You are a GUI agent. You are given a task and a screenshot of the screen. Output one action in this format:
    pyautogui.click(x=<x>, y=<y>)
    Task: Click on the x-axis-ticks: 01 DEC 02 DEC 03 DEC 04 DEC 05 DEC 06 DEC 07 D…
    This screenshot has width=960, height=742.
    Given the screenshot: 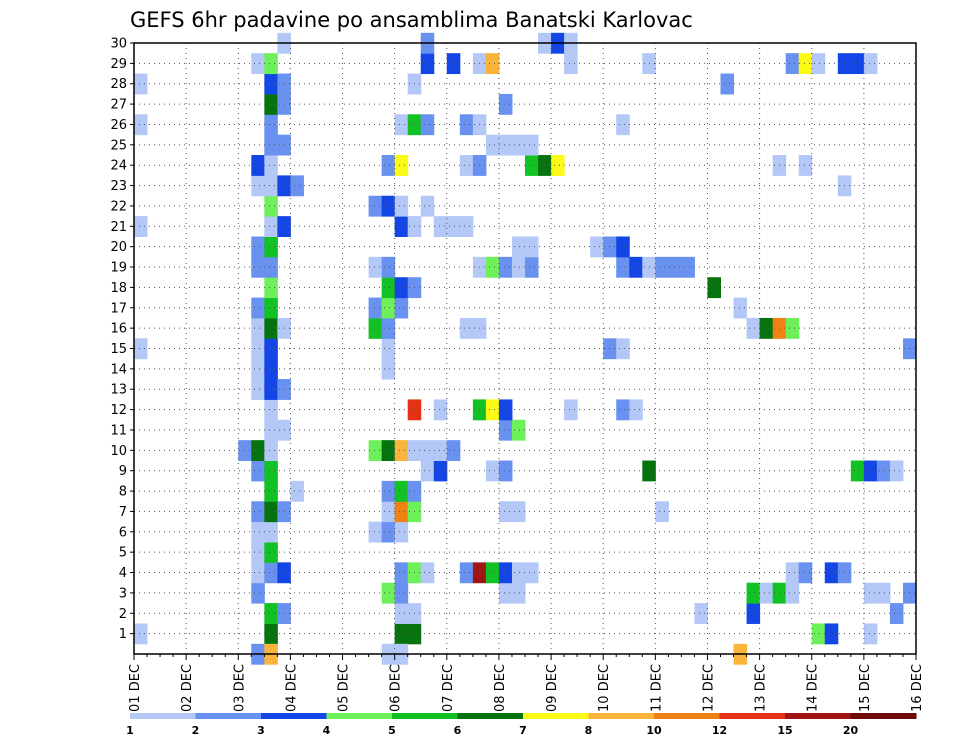 What is the action you would take?
    pyautogui.click(x=526, y=683)
    